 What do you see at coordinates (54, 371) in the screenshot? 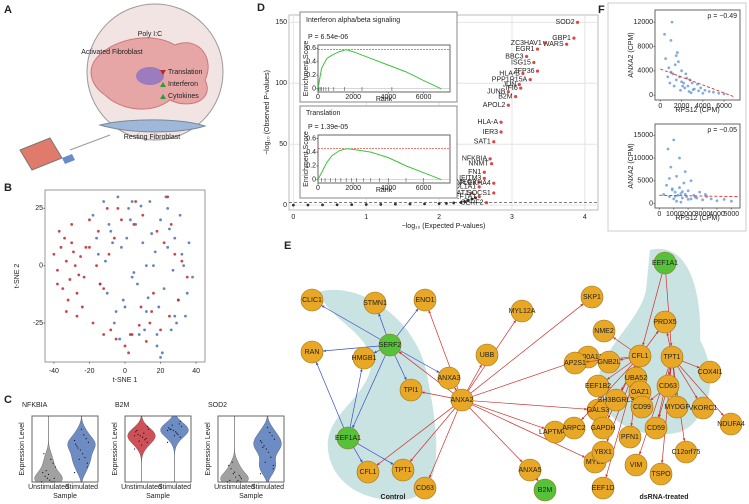
I see `x-tick-label: -40` at bounding box center [54, 371].